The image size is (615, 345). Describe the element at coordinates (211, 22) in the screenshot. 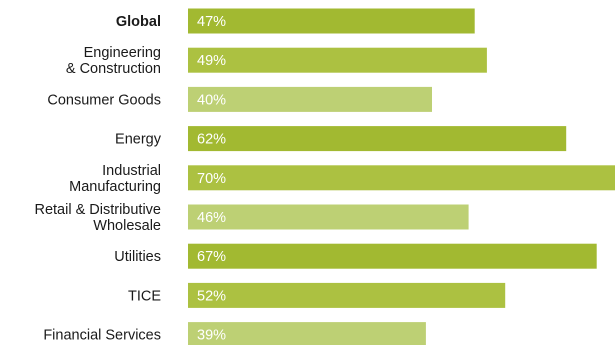

I see `value-label-0: 47%` at that location.